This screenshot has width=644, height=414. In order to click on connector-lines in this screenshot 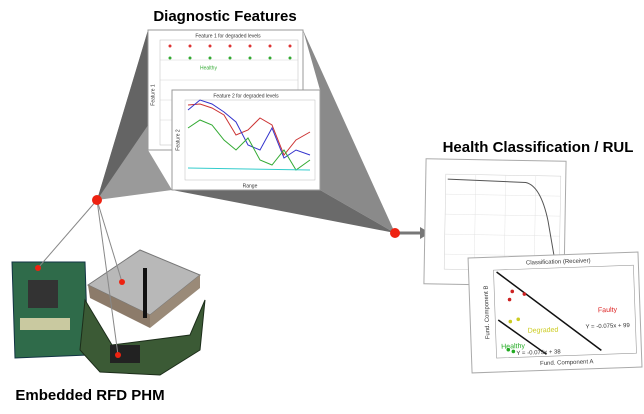, I will do `click(80, 277)`.